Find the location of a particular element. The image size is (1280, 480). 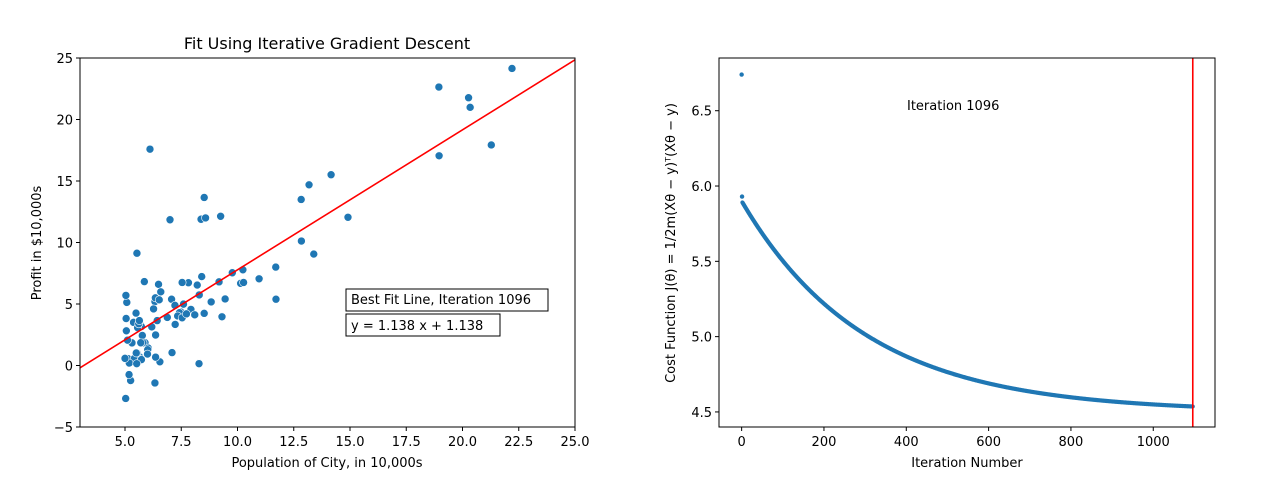

x-tick-label: 400 is located at coordinates (906, 442).